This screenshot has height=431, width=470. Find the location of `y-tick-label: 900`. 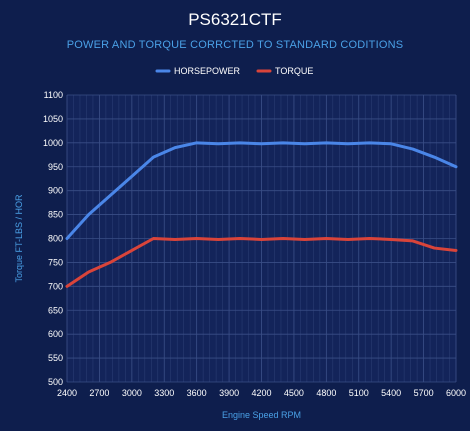

y-tick-label: 900 is located at coordinates (55, 191).